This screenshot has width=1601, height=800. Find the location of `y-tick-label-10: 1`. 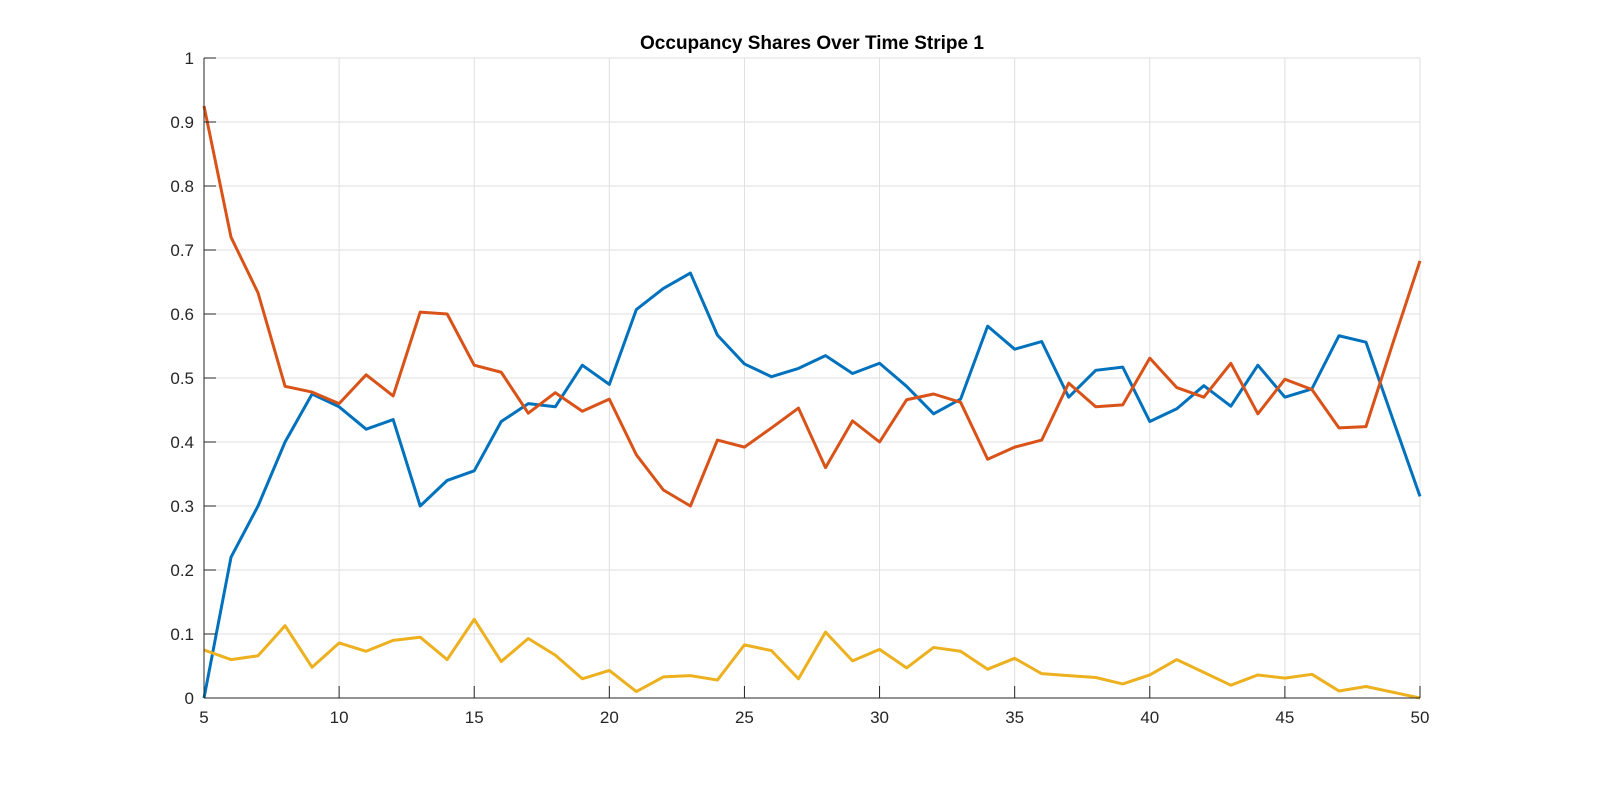

y-tick-label-10: 1 is located at coordinates (189, 58).